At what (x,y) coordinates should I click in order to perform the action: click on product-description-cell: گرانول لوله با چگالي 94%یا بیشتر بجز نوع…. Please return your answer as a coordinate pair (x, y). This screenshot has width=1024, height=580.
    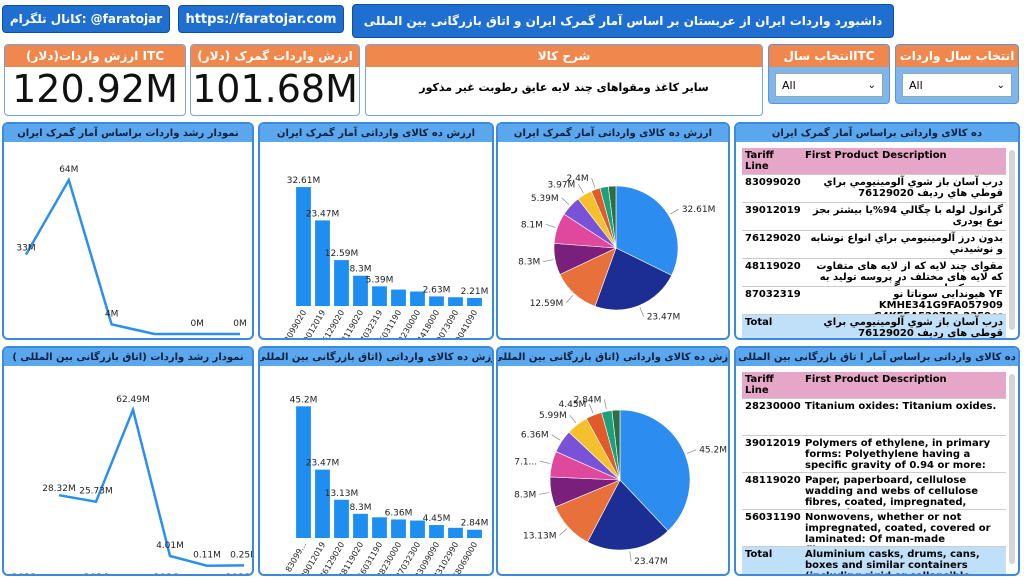
    Looking at the image, I should click on (907, 216).